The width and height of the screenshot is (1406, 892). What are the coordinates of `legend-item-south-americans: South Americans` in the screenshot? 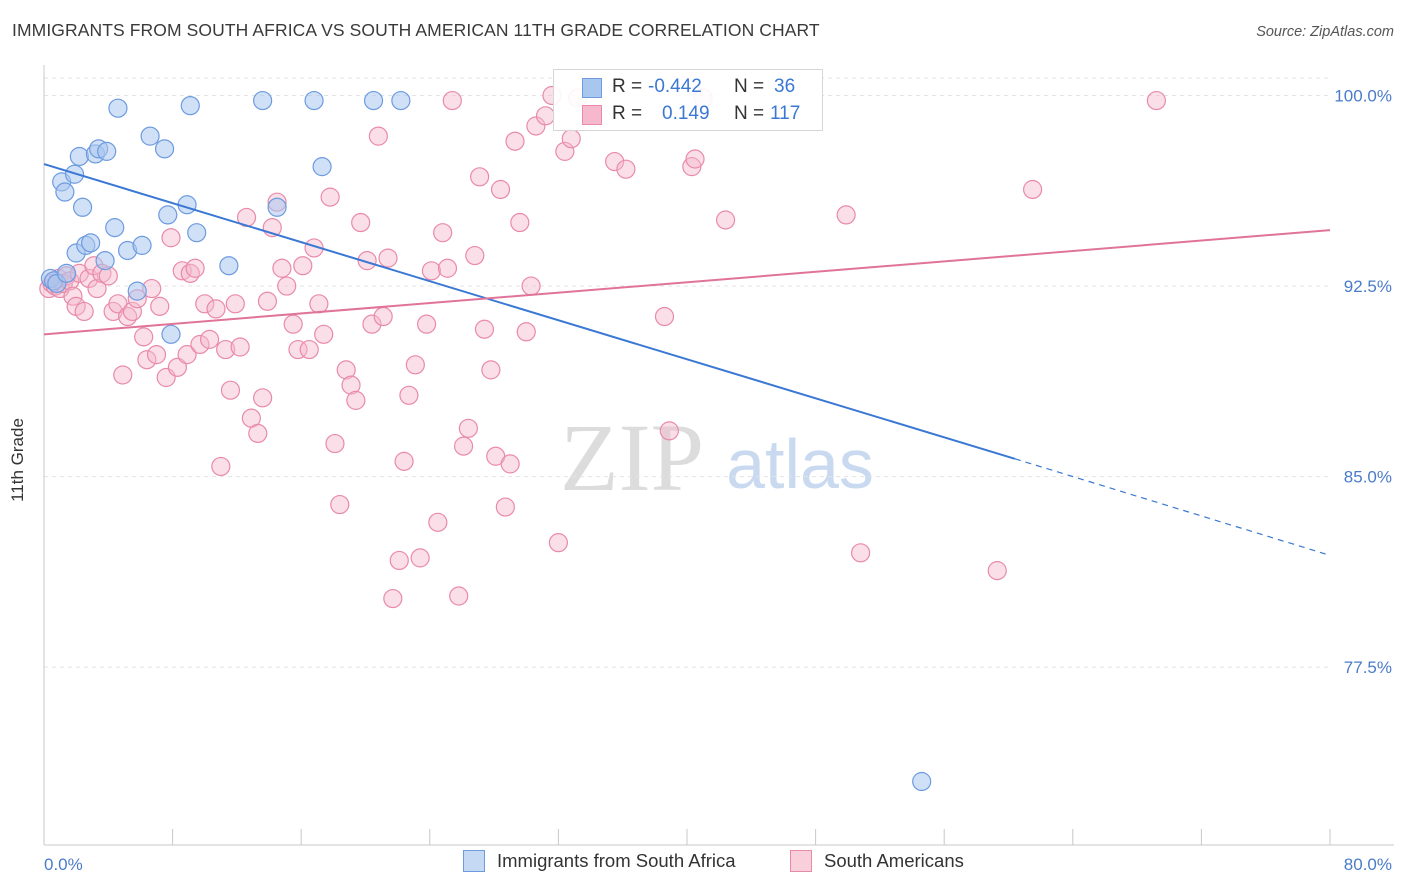 It's located at (877, 861).